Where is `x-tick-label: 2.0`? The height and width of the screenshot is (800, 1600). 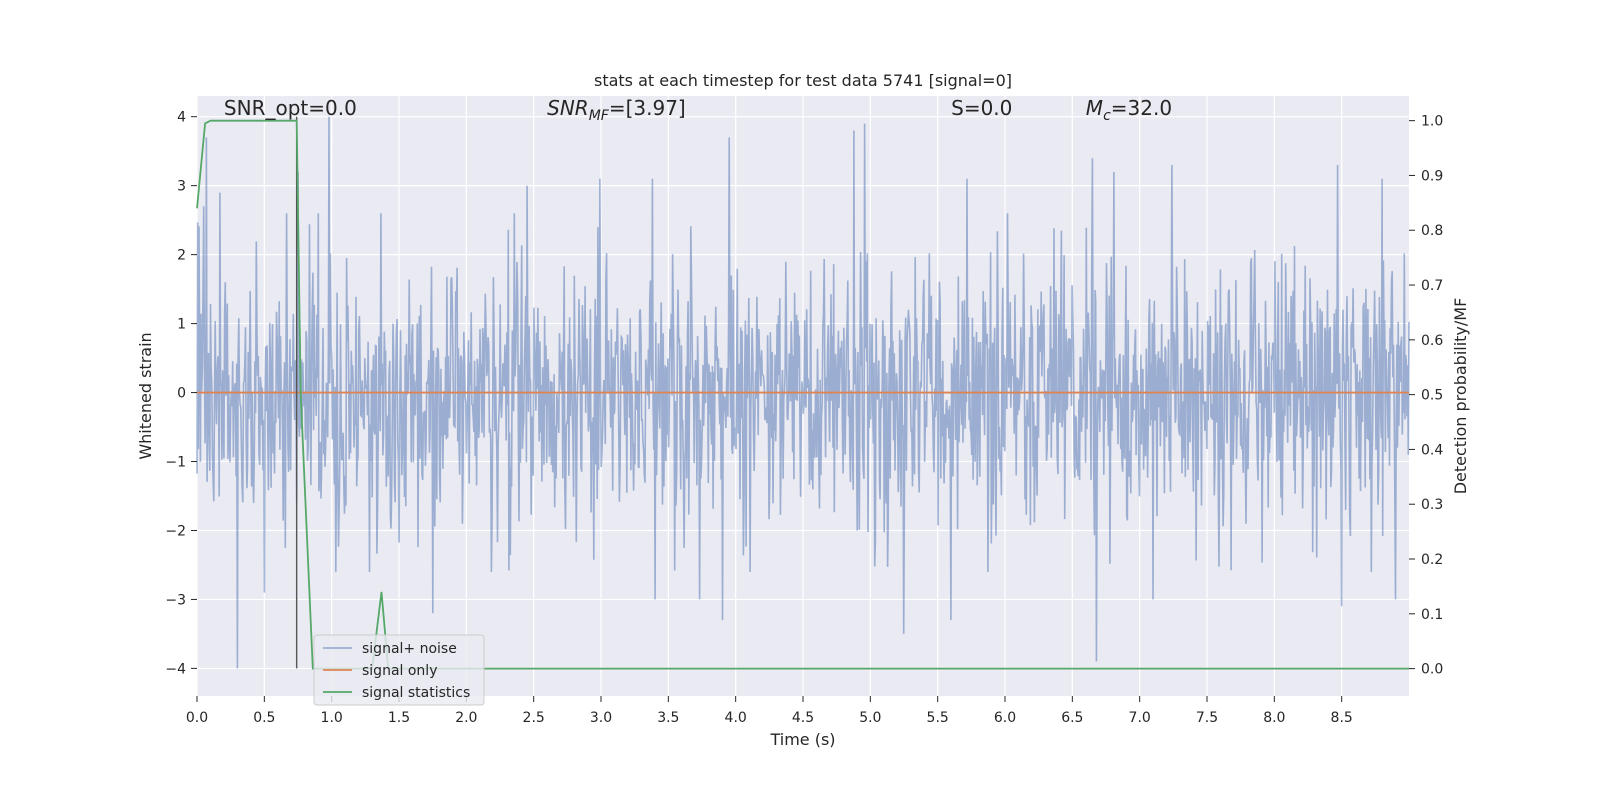 x-tick-label: 2.0 is located at coordinates (466, 718).